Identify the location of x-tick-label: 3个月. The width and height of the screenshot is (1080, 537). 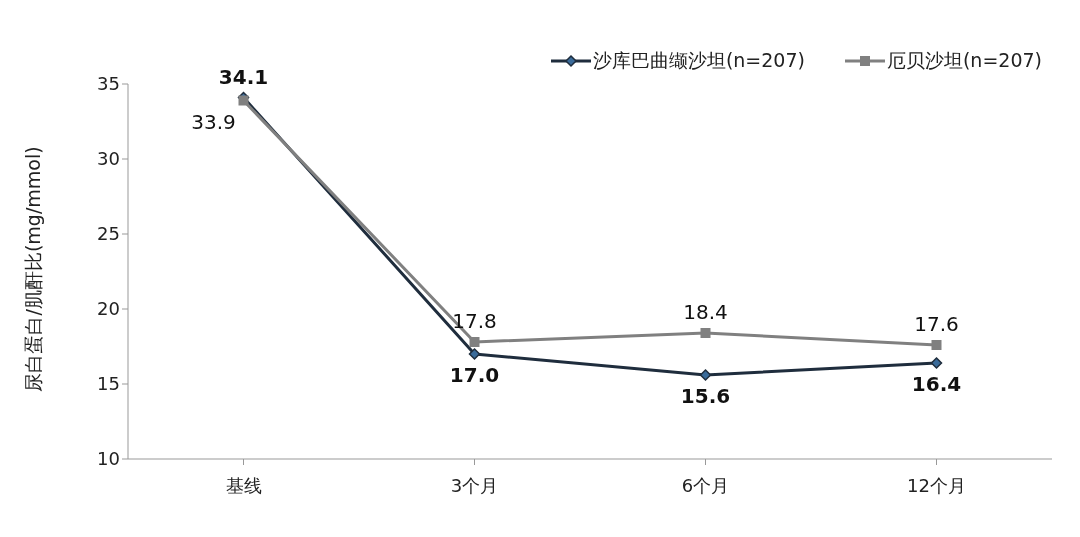
(474, 485).